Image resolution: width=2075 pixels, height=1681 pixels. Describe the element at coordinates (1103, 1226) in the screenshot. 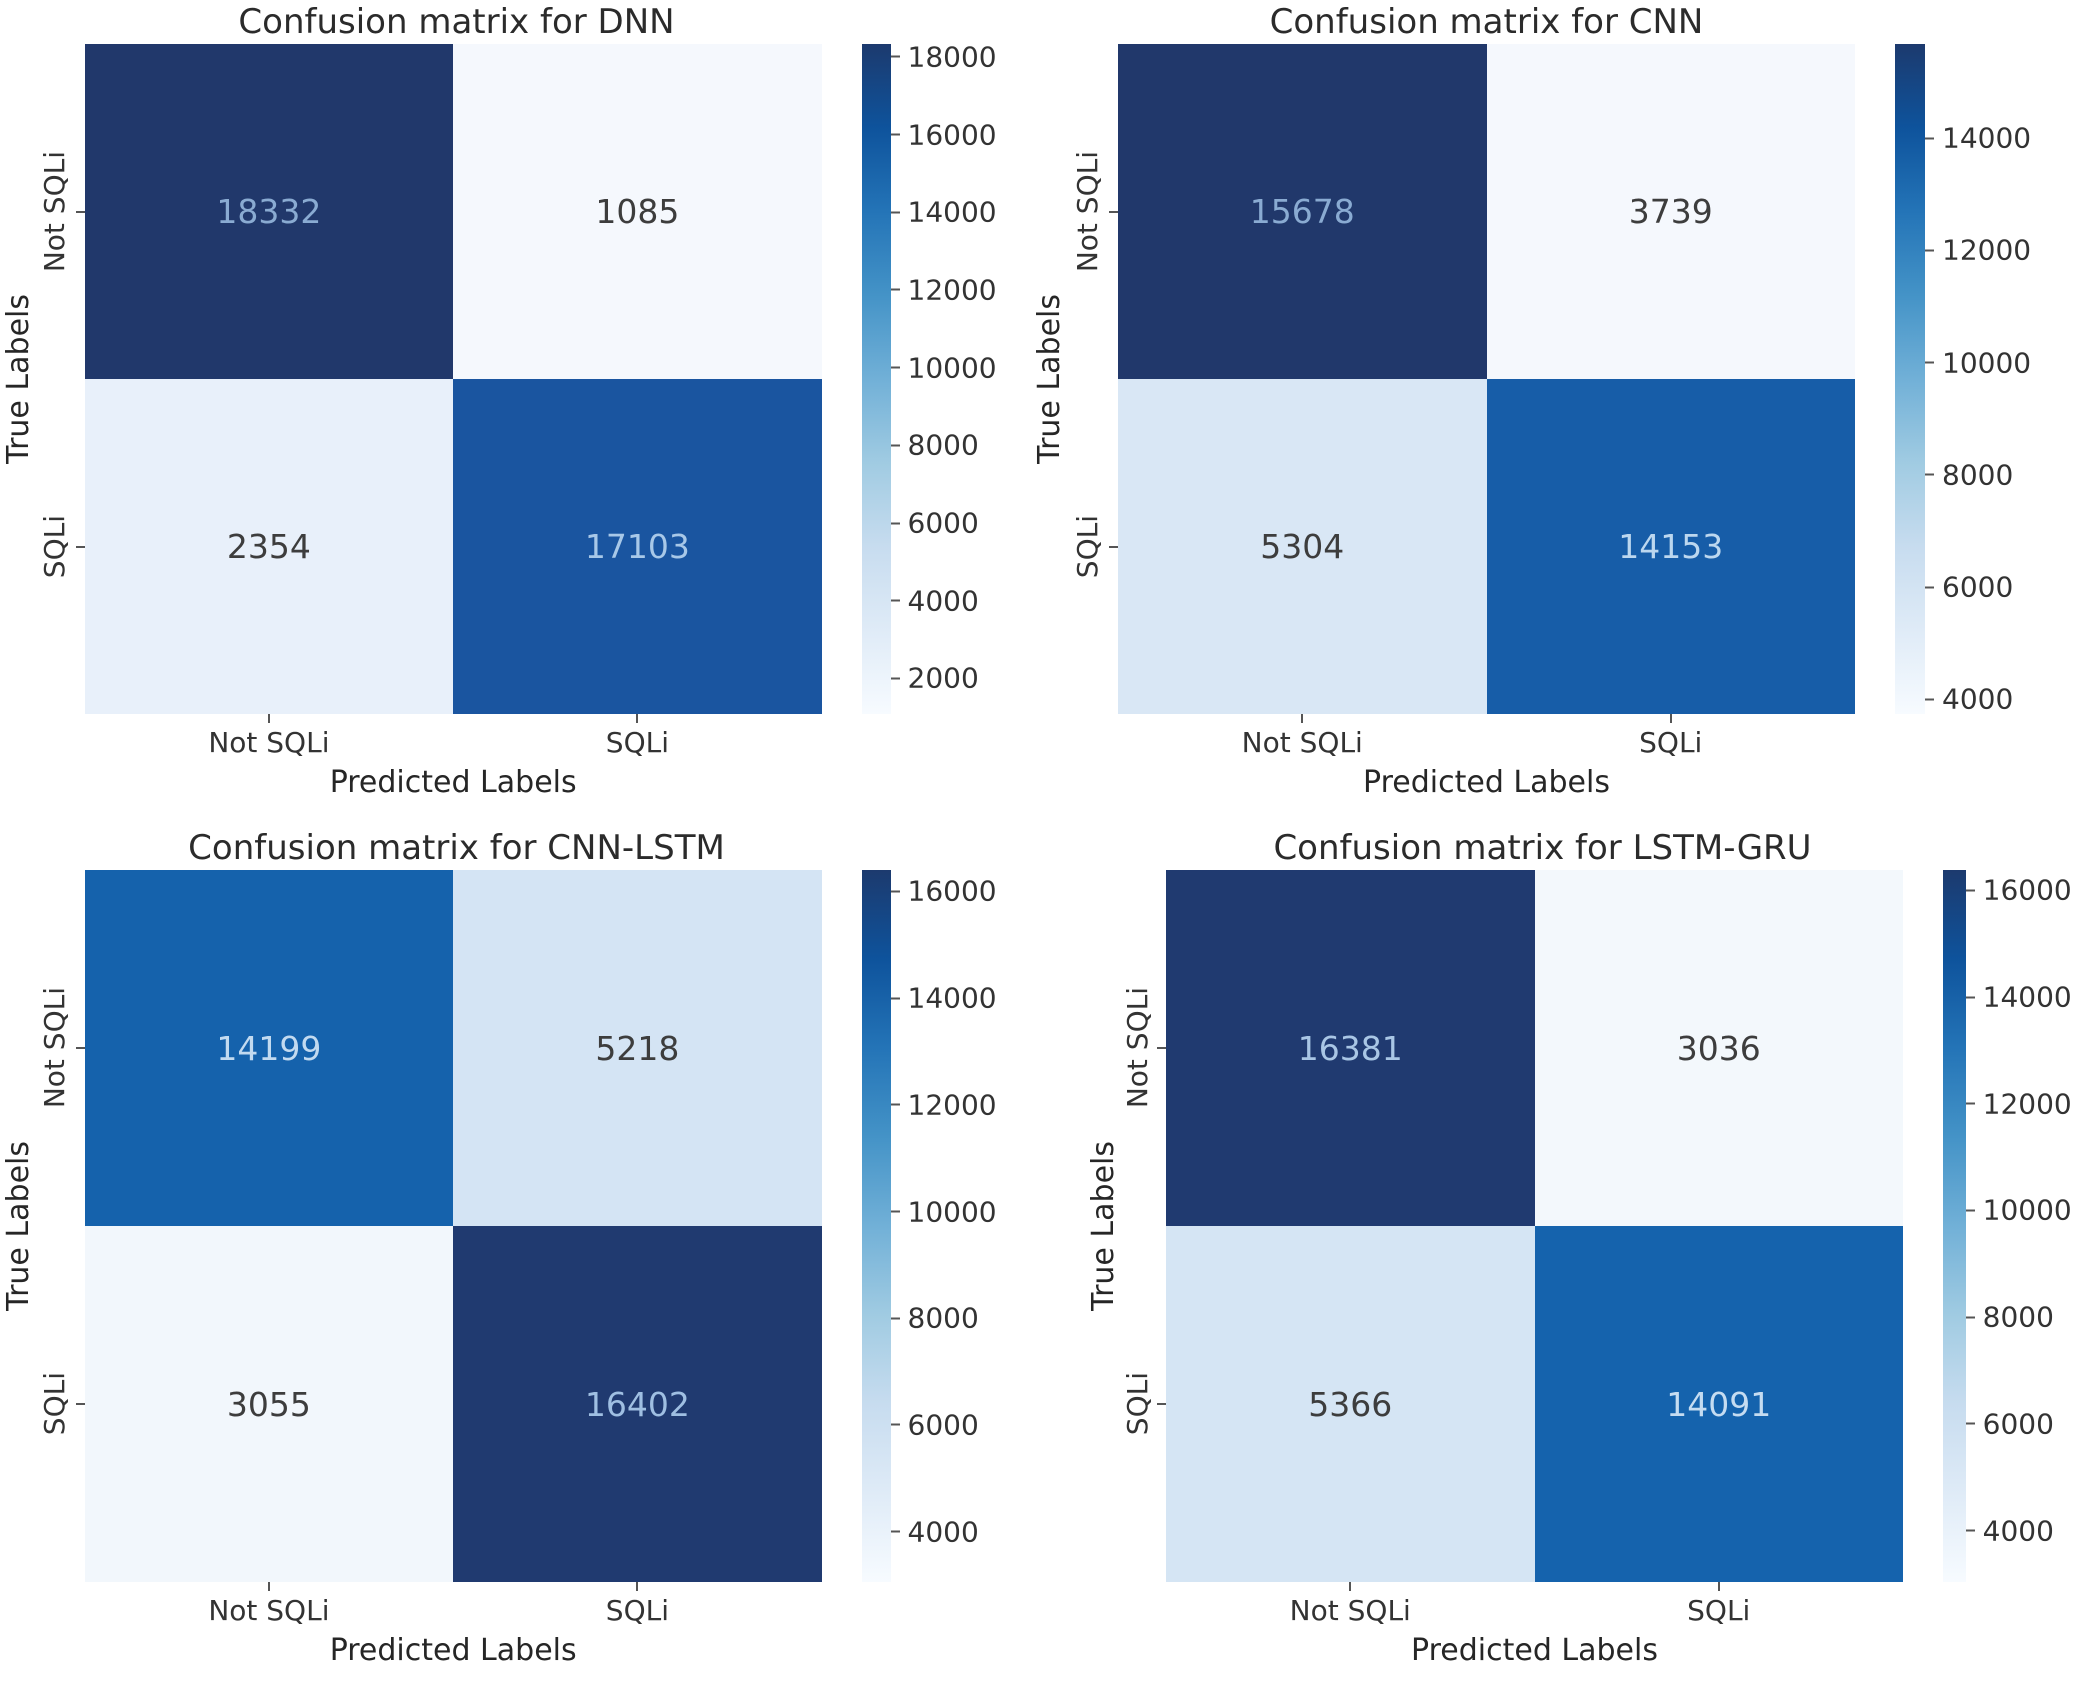

I see `y-axis-label-lstm-gru: True Labels` at that location.